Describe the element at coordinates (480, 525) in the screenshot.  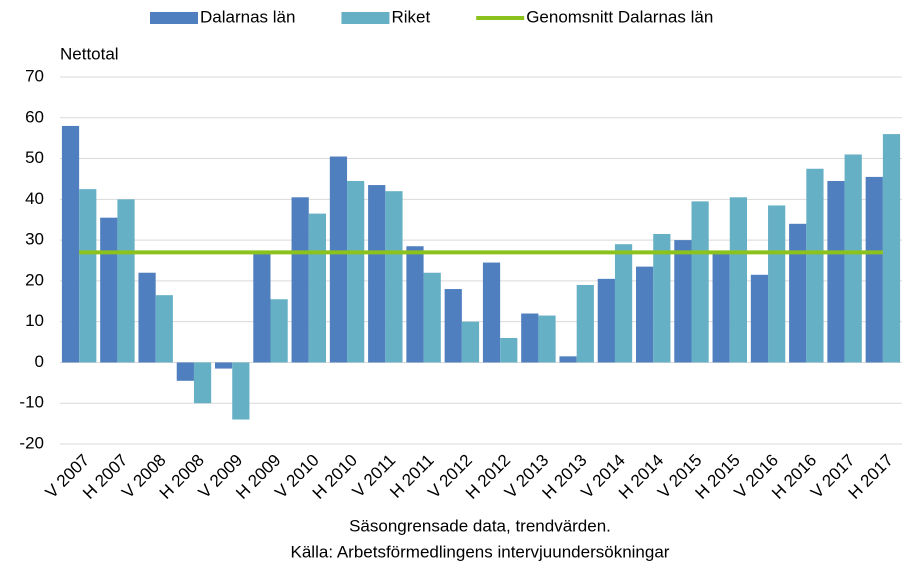
I see `note: Säsongrensade data, trendvärden.` at that location.